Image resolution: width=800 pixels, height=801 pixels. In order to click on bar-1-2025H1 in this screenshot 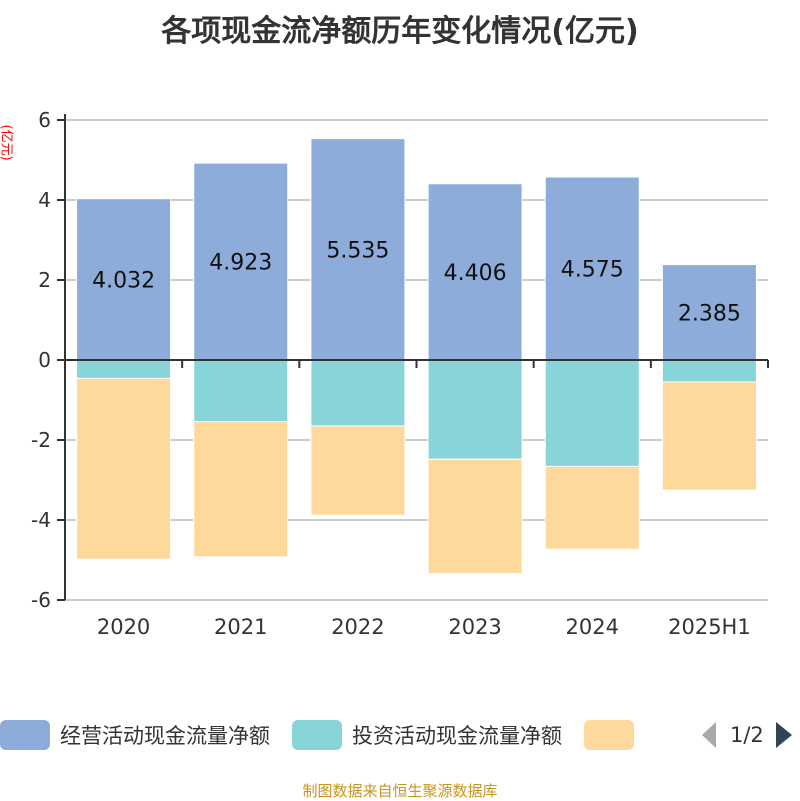, I will do `click(709, 312)`.